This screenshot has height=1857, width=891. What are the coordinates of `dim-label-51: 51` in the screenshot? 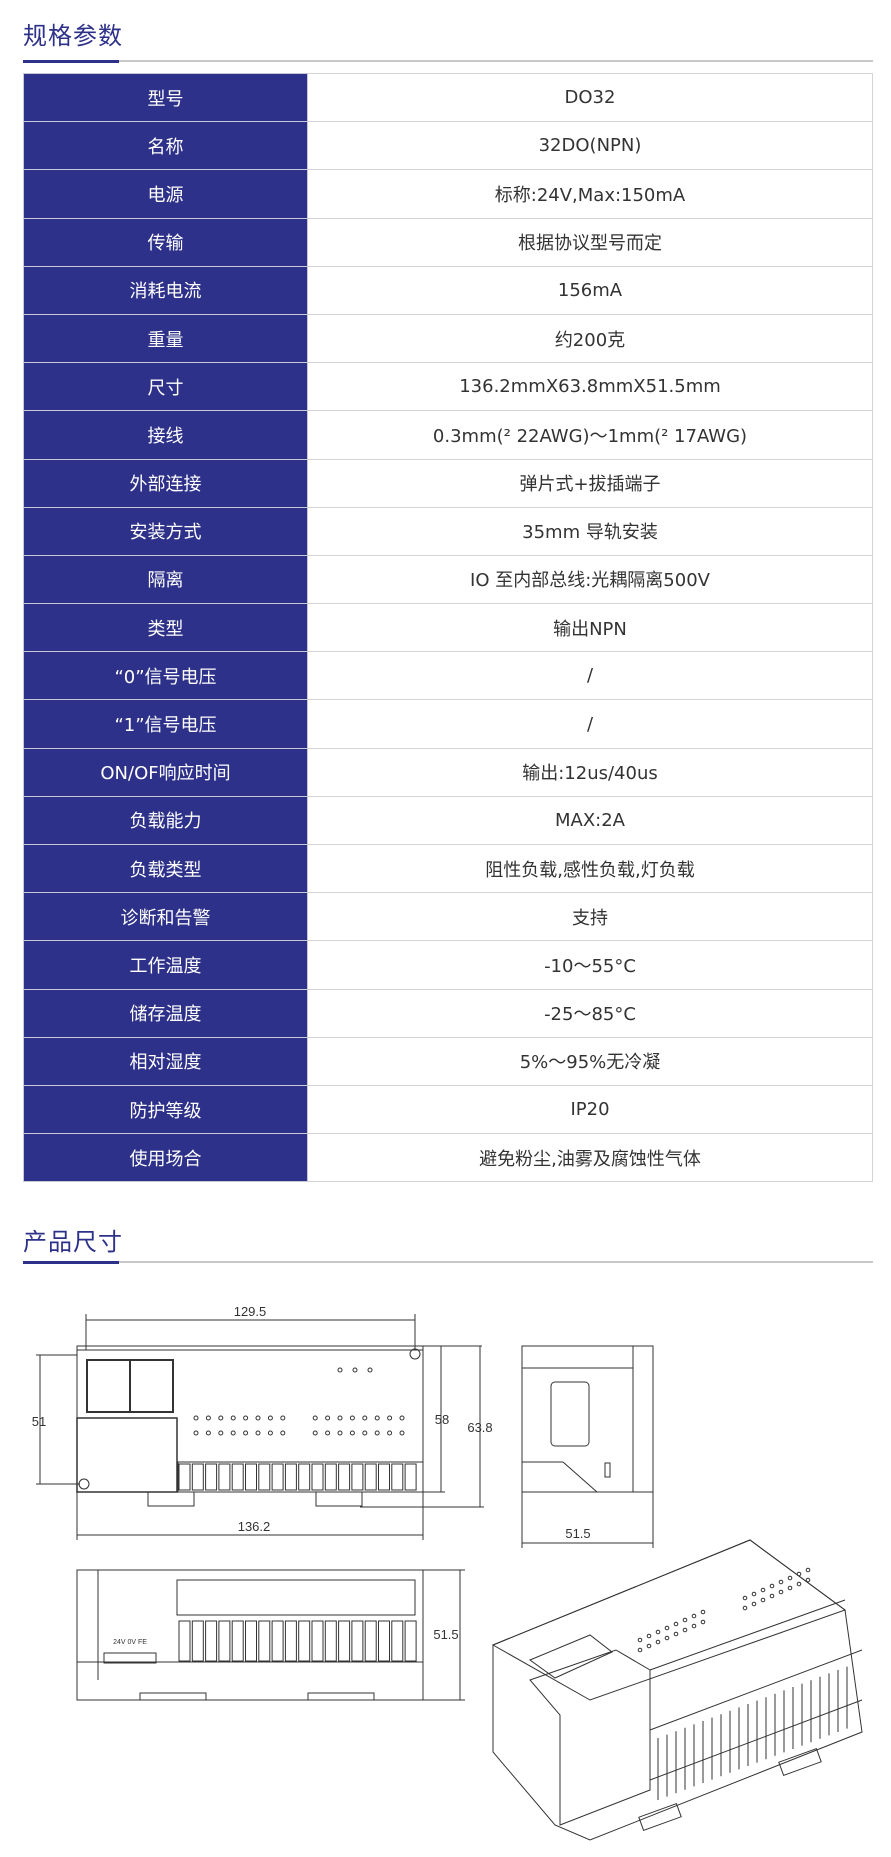 It's located at (39, 1421).